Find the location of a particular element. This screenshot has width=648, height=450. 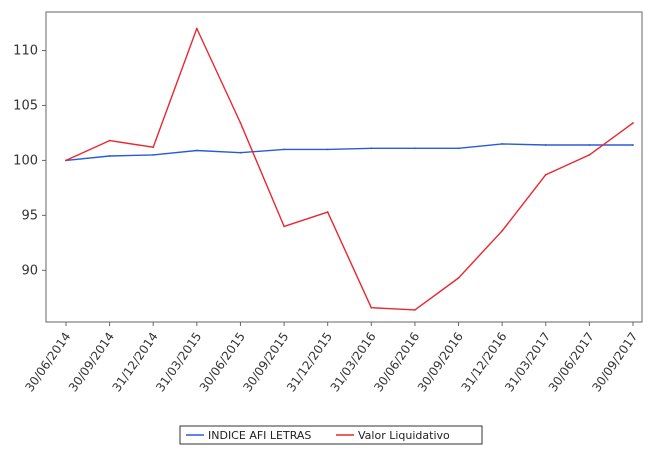

y-tick-label: 95 is located at coordinates (29, 215).